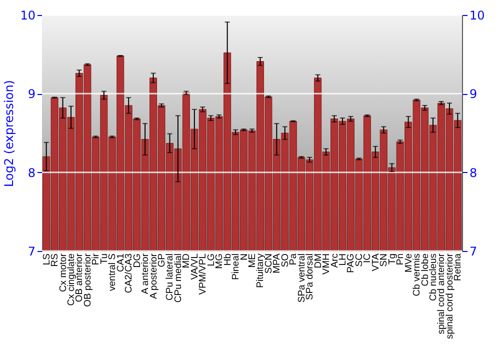 The height and width of the screenshot is (350, 500). What do you see at coordinates (32, 173) in the screenshot?
I see `y-tick-label: 8` at bounding box center [32, 173].